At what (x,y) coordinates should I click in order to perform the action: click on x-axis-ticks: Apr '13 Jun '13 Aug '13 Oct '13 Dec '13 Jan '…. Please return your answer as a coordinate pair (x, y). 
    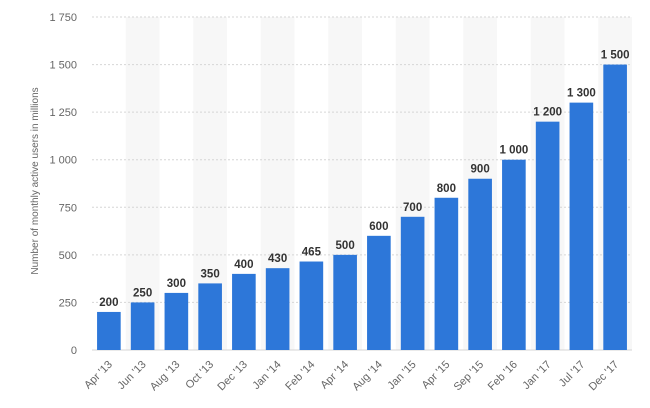
    Looking at the image, I should click on (351, 376).